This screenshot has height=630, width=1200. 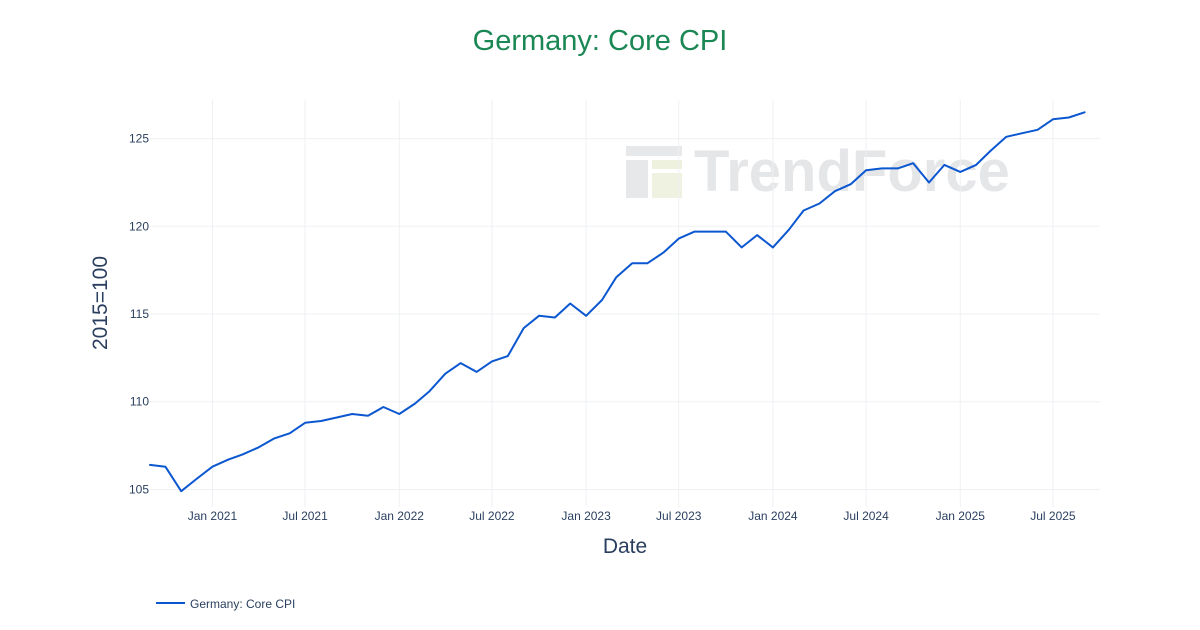 I want to click on trendforce-logo-icon, so click(x=654, y=172).